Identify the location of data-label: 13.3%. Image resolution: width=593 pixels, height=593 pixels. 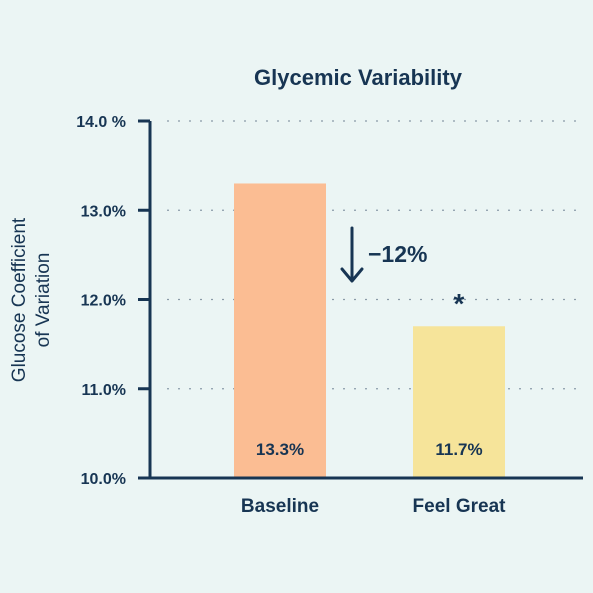
(280, 449).